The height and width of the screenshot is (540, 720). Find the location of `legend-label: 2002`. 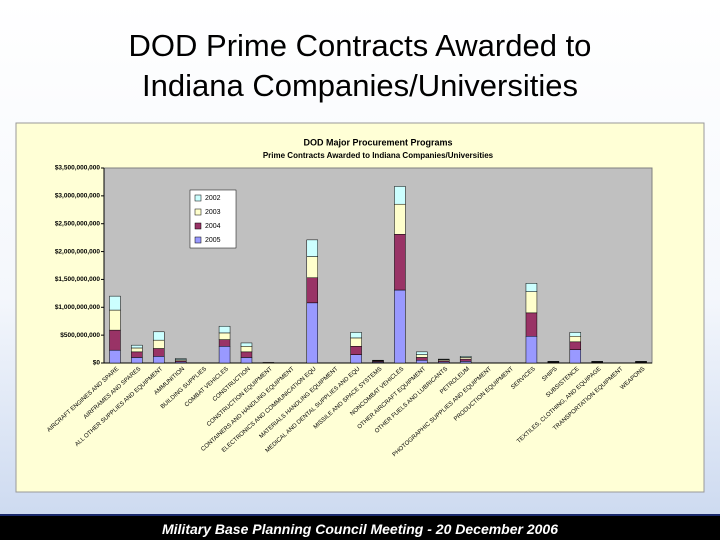

legend-label: 2002 is located at coordinates (213, 198).